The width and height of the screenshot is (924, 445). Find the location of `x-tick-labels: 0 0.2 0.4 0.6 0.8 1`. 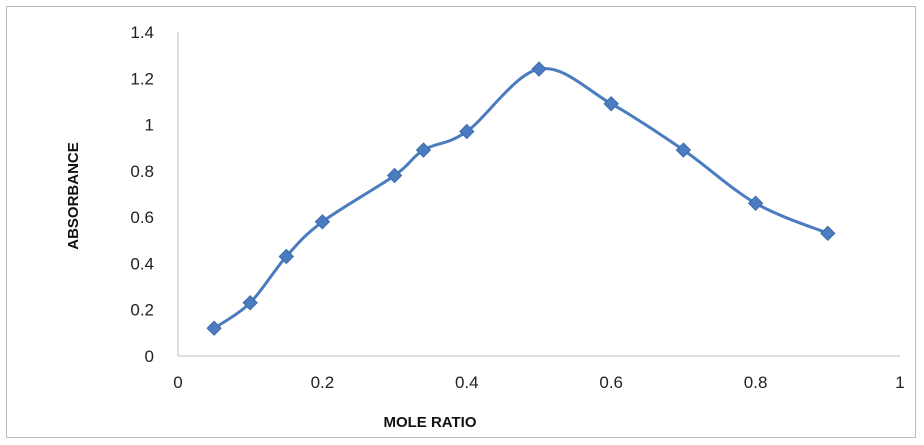

x-tick-labels: 0 0.2 0.4 0.6 0.8 1 is located at coordinates (538, 382).